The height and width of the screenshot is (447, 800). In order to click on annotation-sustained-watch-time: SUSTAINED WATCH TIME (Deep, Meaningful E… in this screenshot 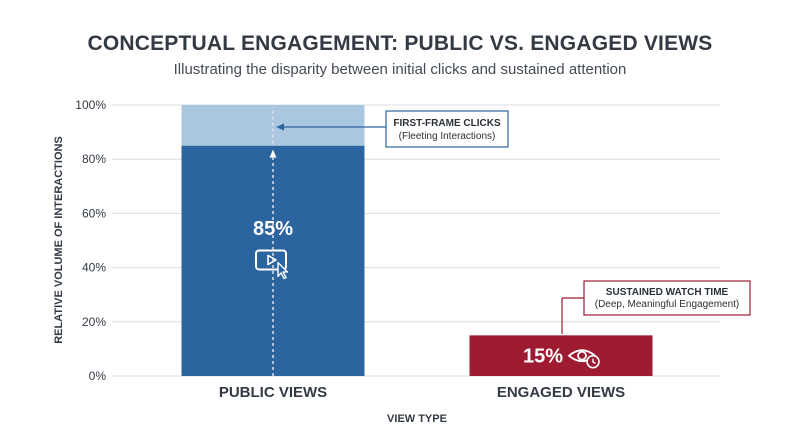, I will do `click(656, 307)`.